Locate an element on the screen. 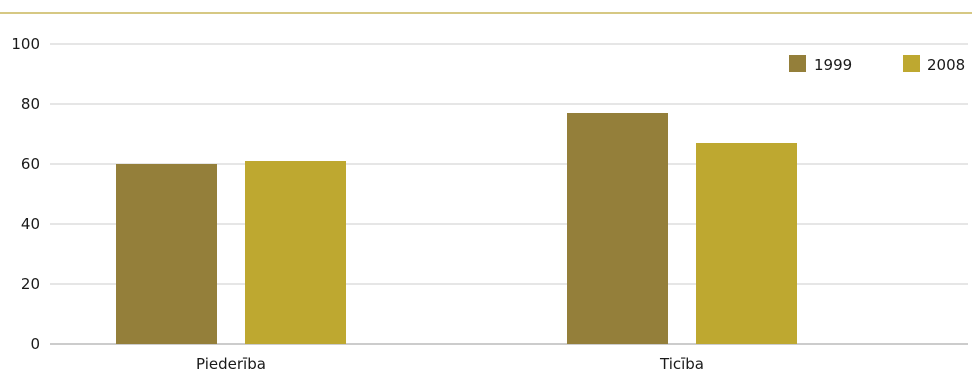 This screenshot has height=377, width=972. x-axis-categories: Piederība Ticība is located at coordinates (450, 364).